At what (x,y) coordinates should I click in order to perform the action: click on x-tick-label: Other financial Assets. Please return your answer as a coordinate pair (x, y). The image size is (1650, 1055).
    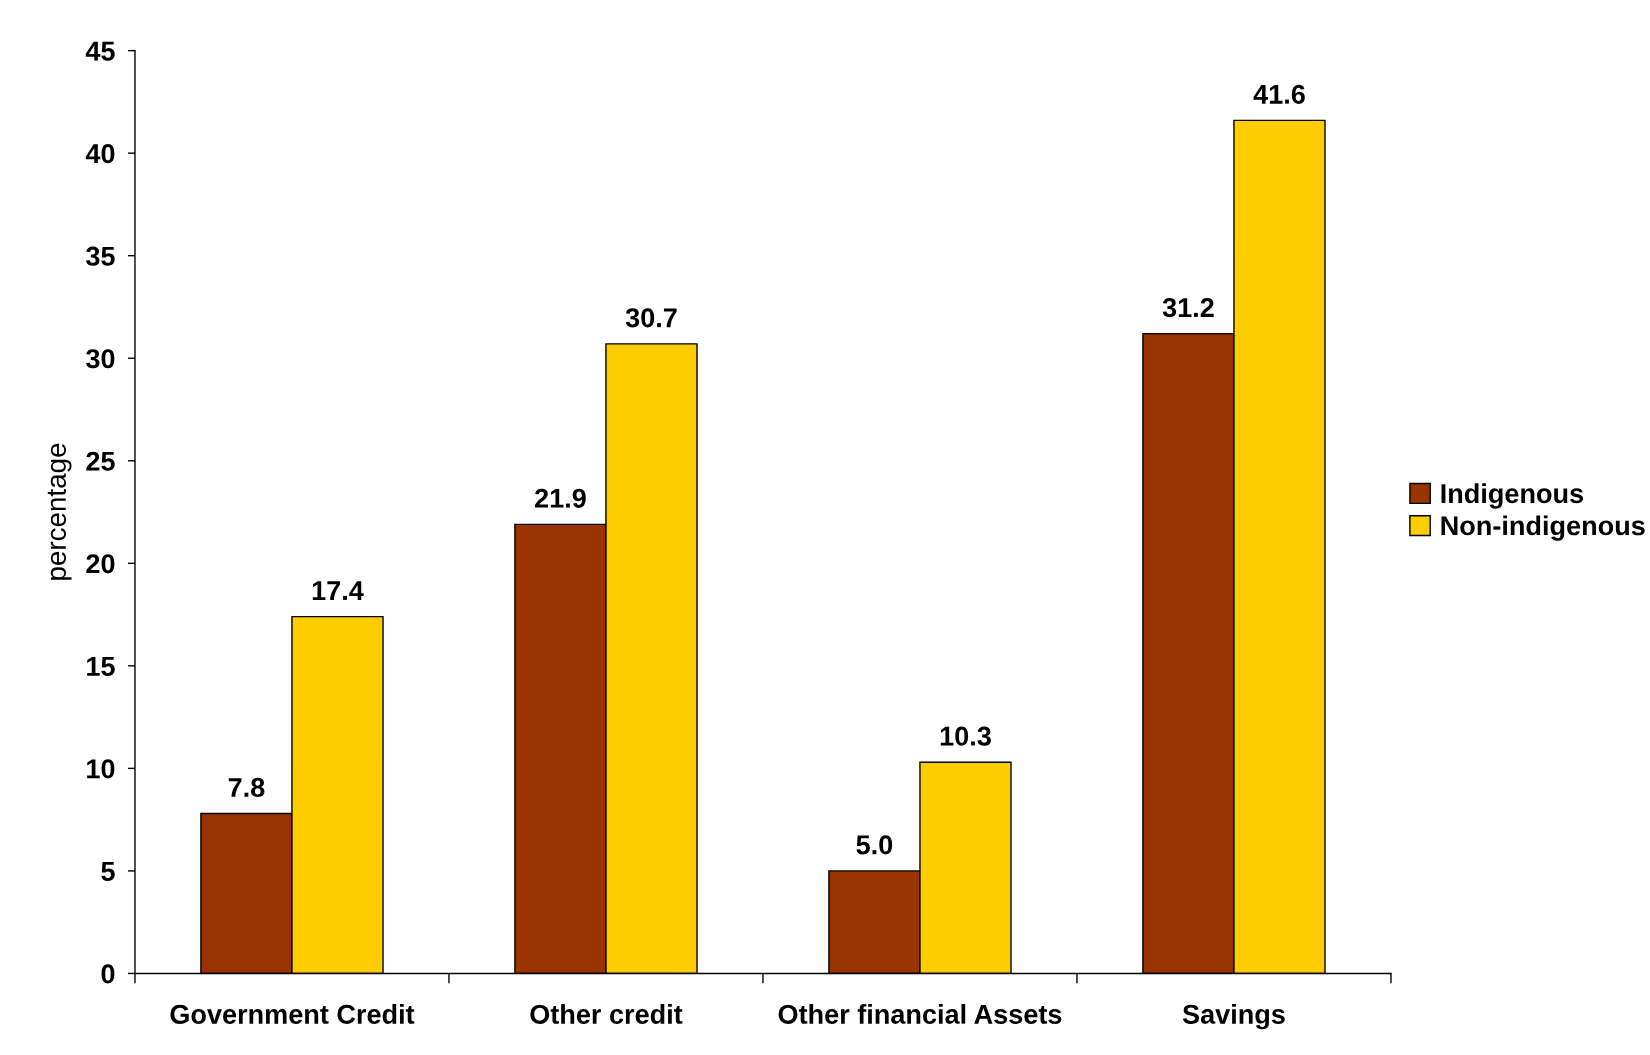
    Looking at the image, I should click on (920, 1014).